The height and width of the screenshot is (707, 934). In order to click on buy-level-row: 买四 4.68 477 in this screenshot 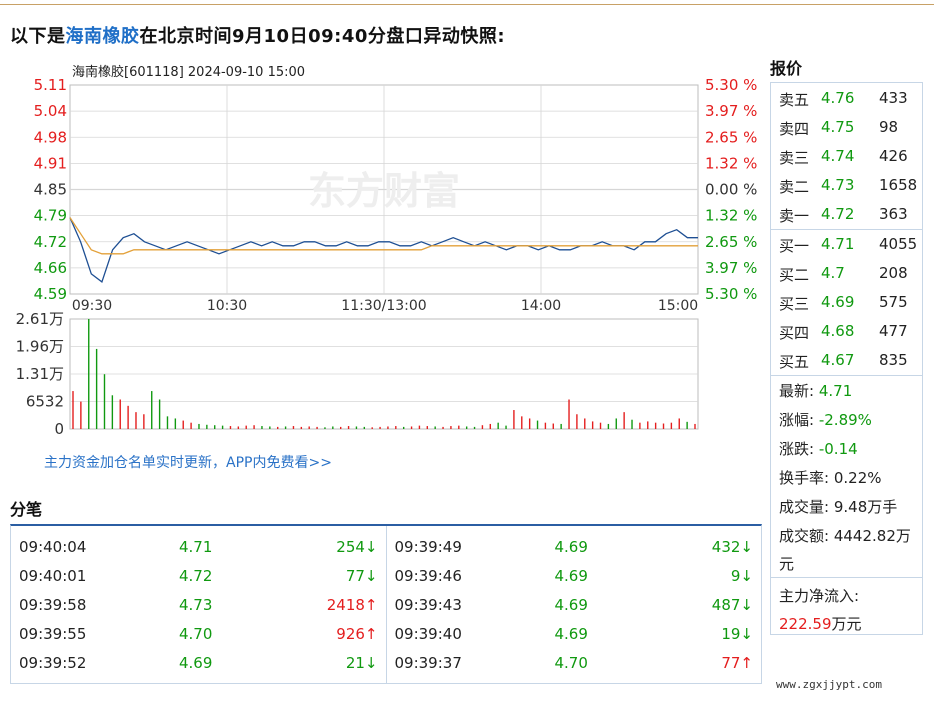, I will do `click(846, 330)`.